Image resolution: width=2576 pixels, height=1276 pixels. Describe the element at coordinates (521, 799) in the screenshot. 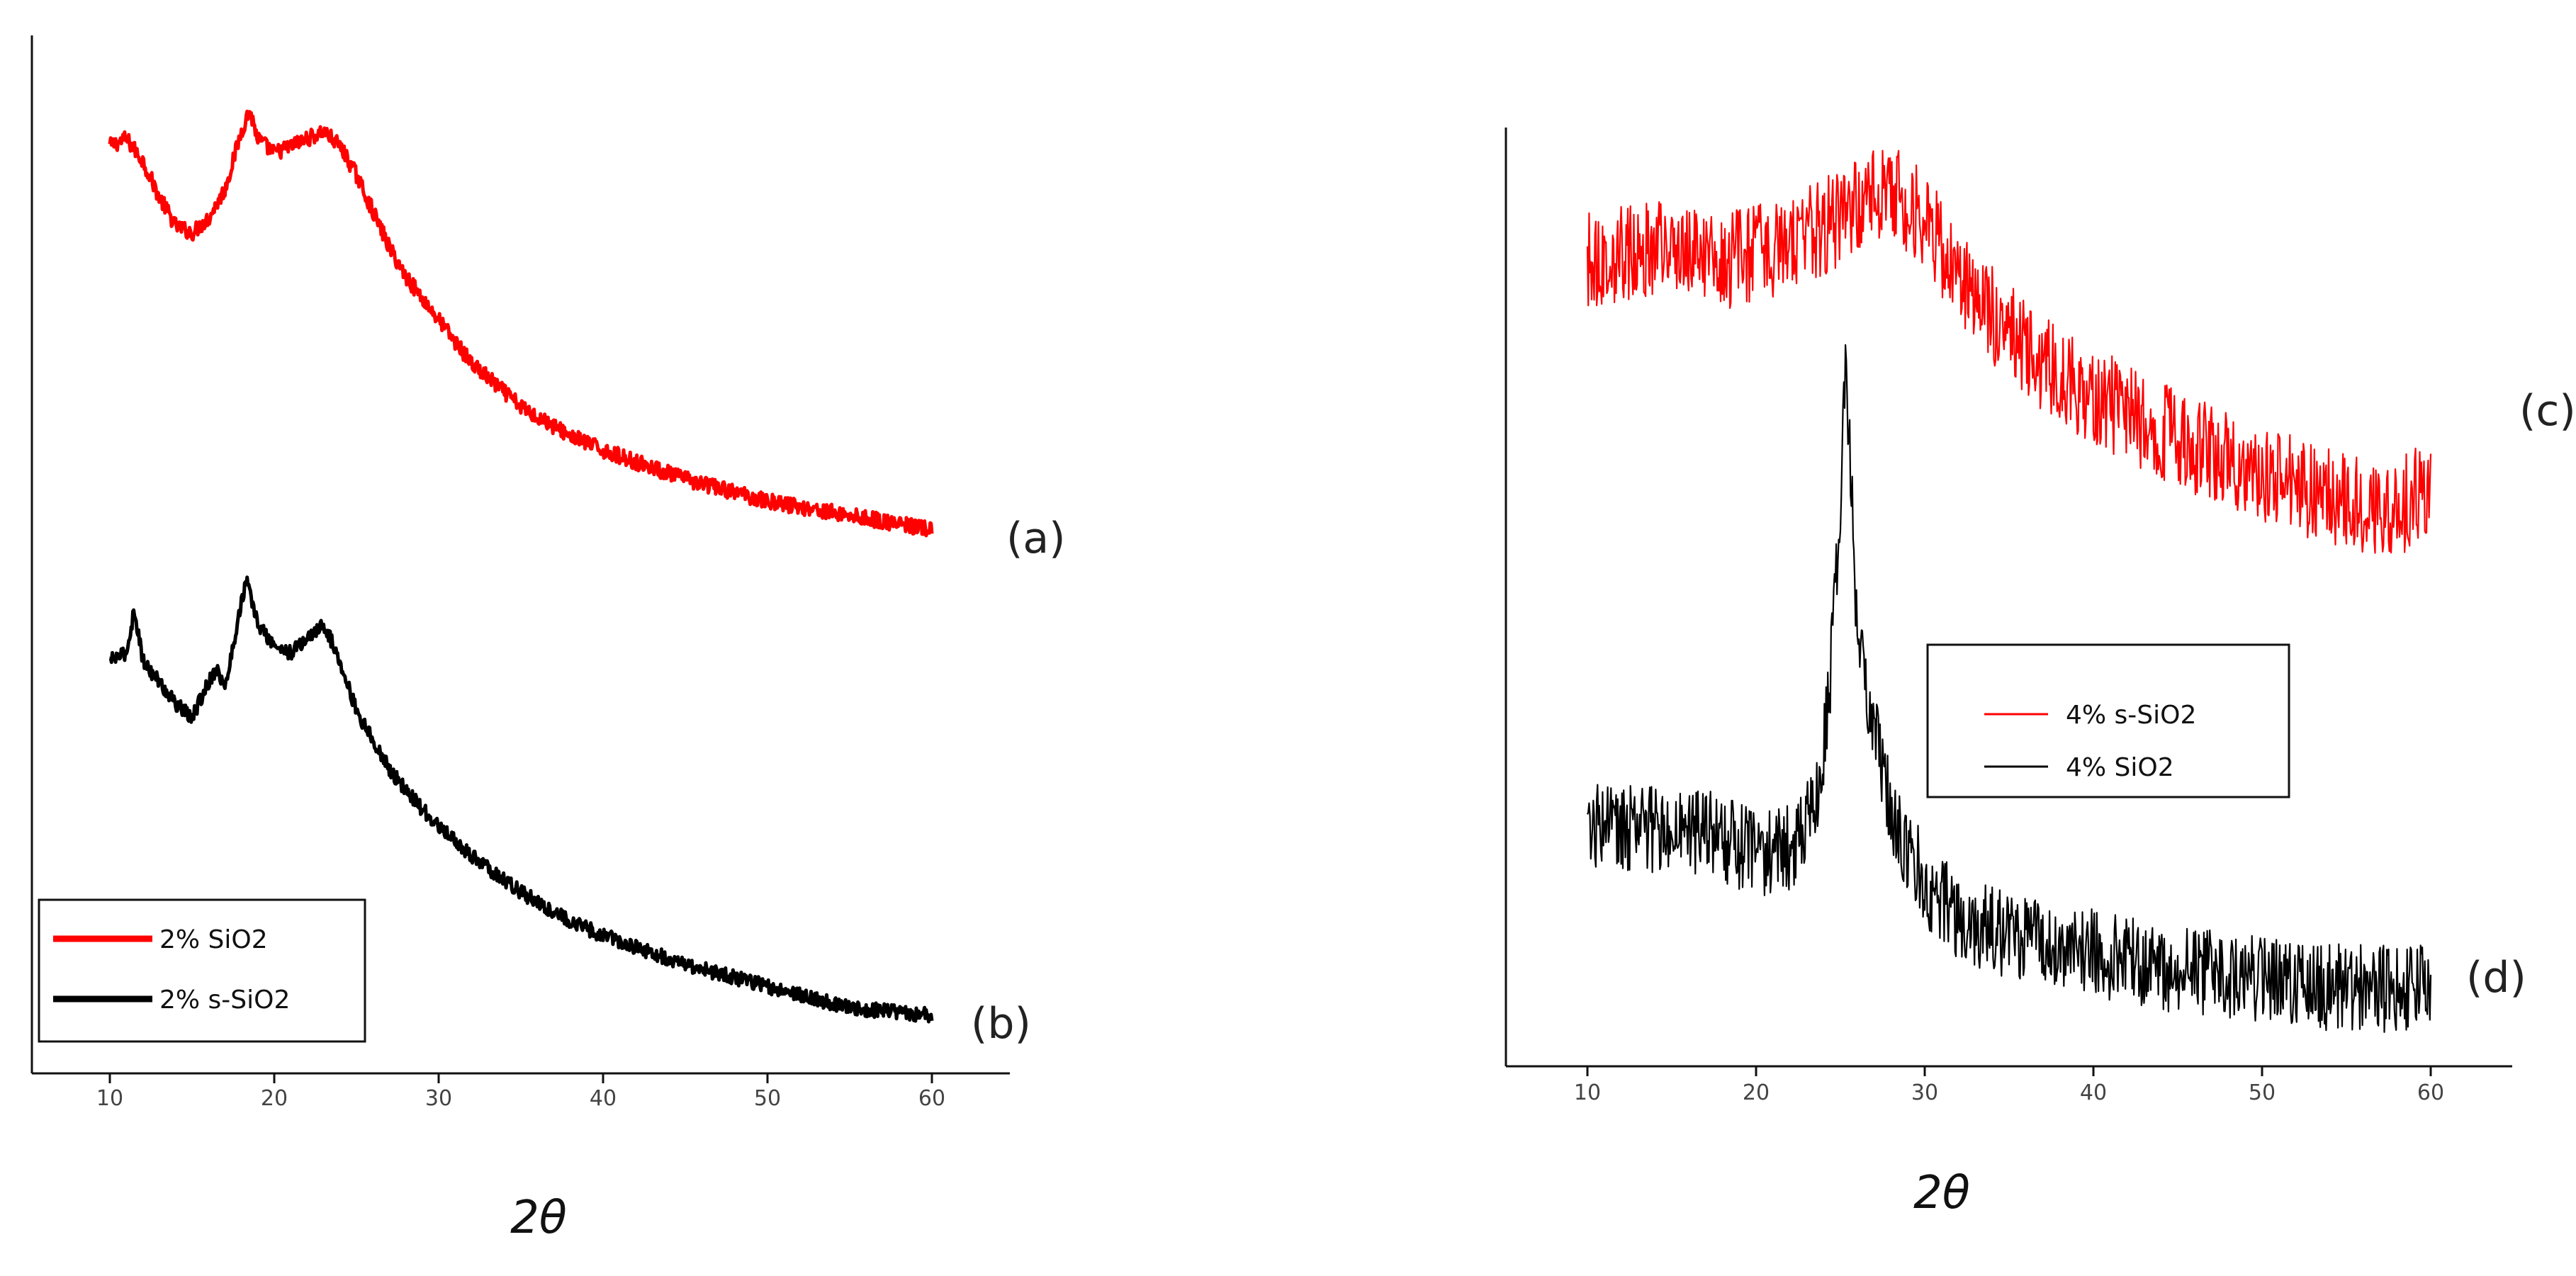

I see `series-line-2-s-sio2` at that location.